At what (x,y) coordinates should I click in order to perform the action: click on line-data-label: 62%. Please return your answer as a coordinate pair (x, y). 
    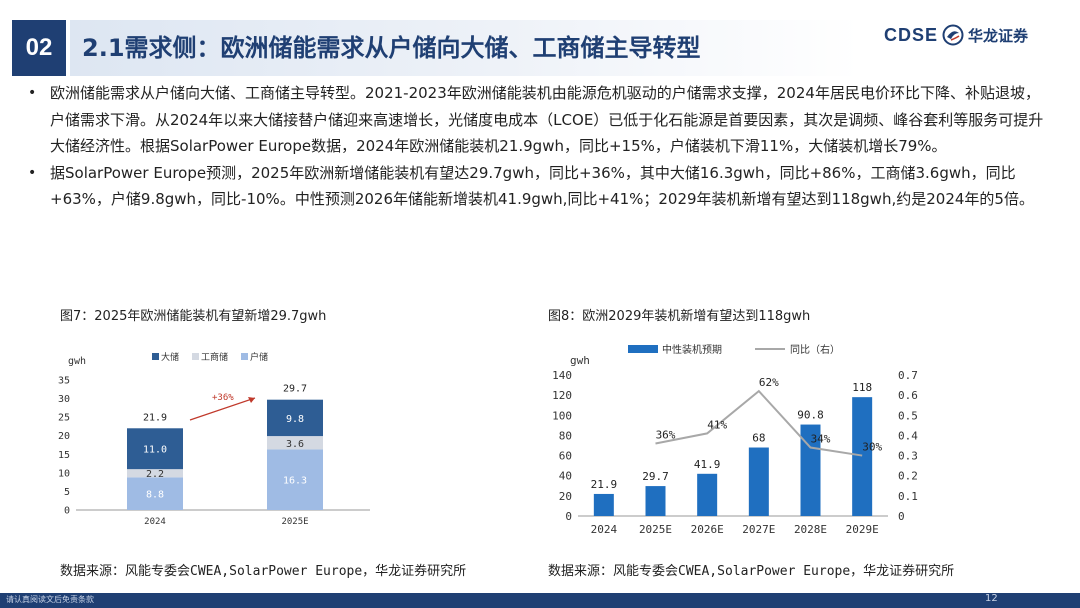
    Looking at the image, I should click on (769, 382).